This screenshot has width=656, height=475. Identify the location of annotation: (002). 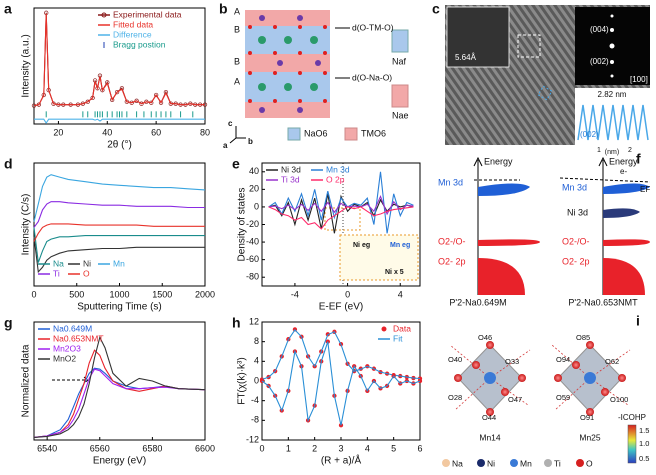
(599, 61).